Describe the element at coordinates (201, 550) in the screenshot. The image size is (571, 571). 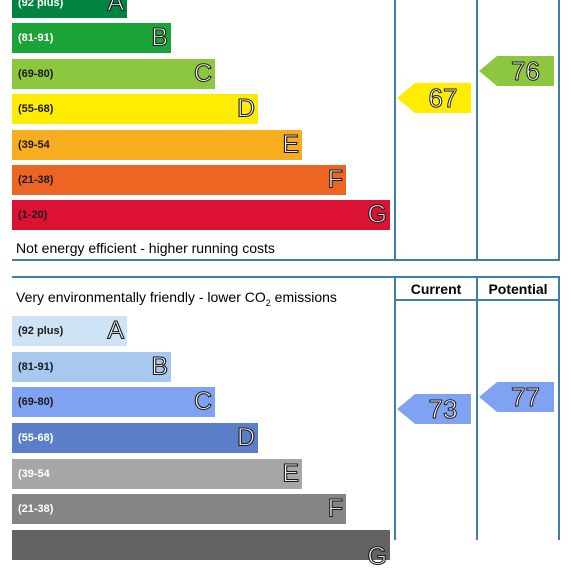
I see `env-band-g: G` at that location.